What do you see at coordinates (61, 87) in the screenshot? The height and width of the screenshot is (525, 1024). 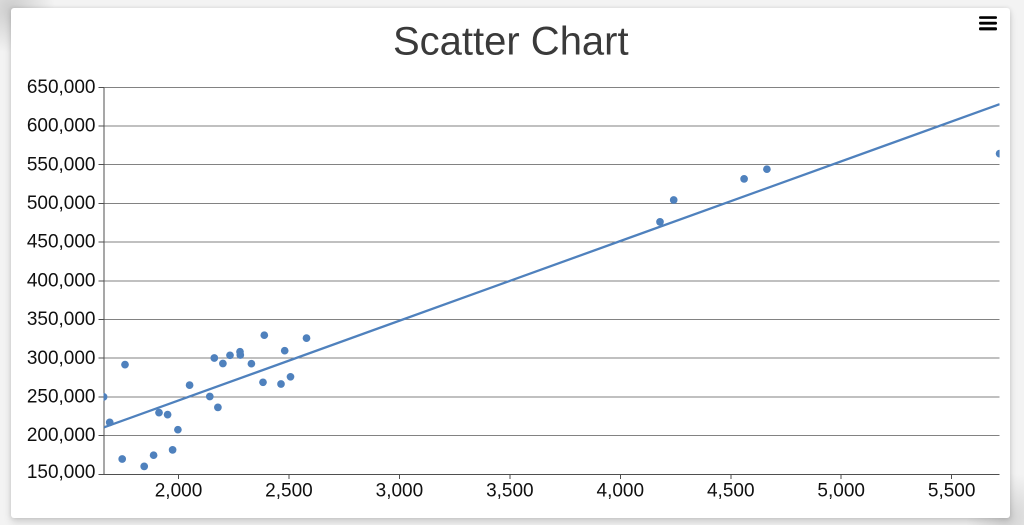 I see `svg-text: 650,000` at bounding box center [61, 87].